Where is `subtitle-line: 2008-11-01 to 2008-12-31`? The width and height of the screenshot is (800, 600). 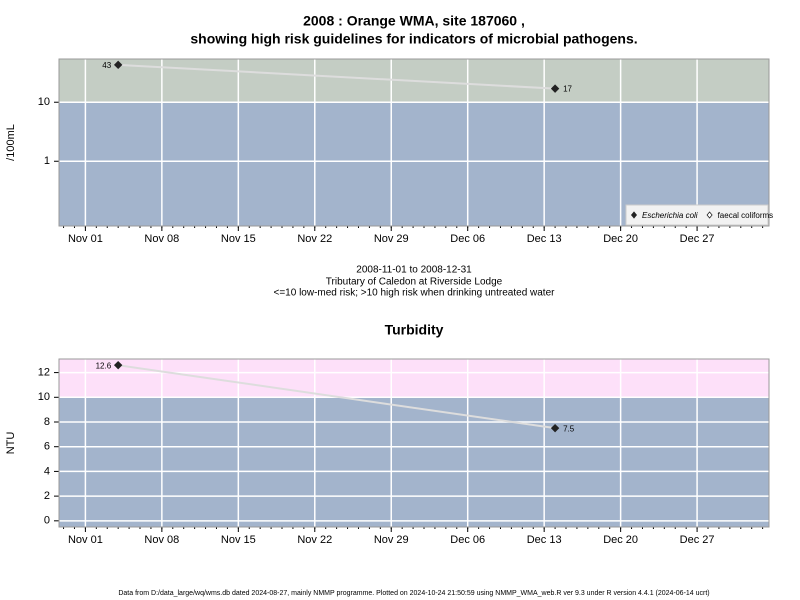
subtitle-line: 2008-11-01 to 2008-12-31 is located at coordinates (414, 270).